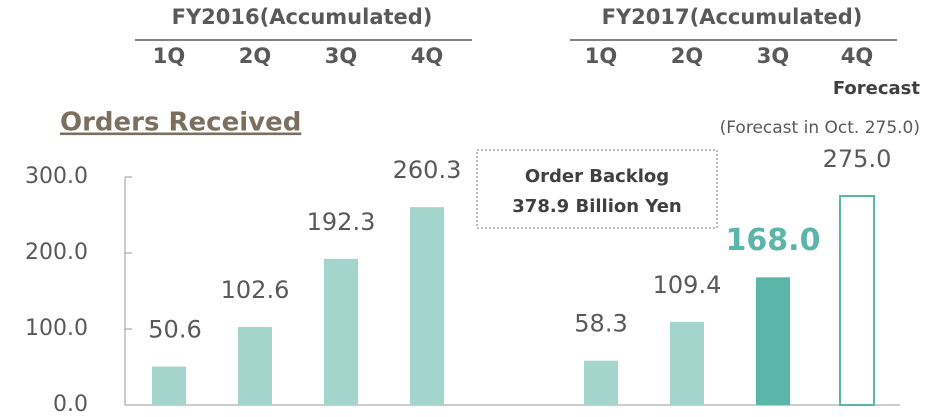  I want to click on y-tick-label: 200.0, so click(56, 252).